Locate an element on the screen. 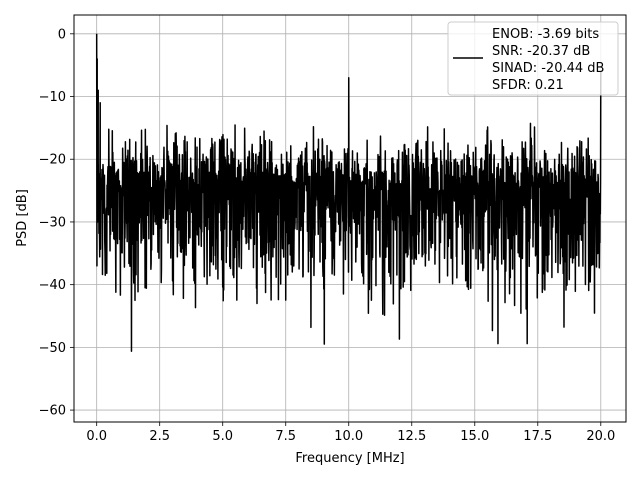 This screenshot has width=640, height=480. legend-sinad: SINAD: -20.44 dB is located at coordinates (548, 68).